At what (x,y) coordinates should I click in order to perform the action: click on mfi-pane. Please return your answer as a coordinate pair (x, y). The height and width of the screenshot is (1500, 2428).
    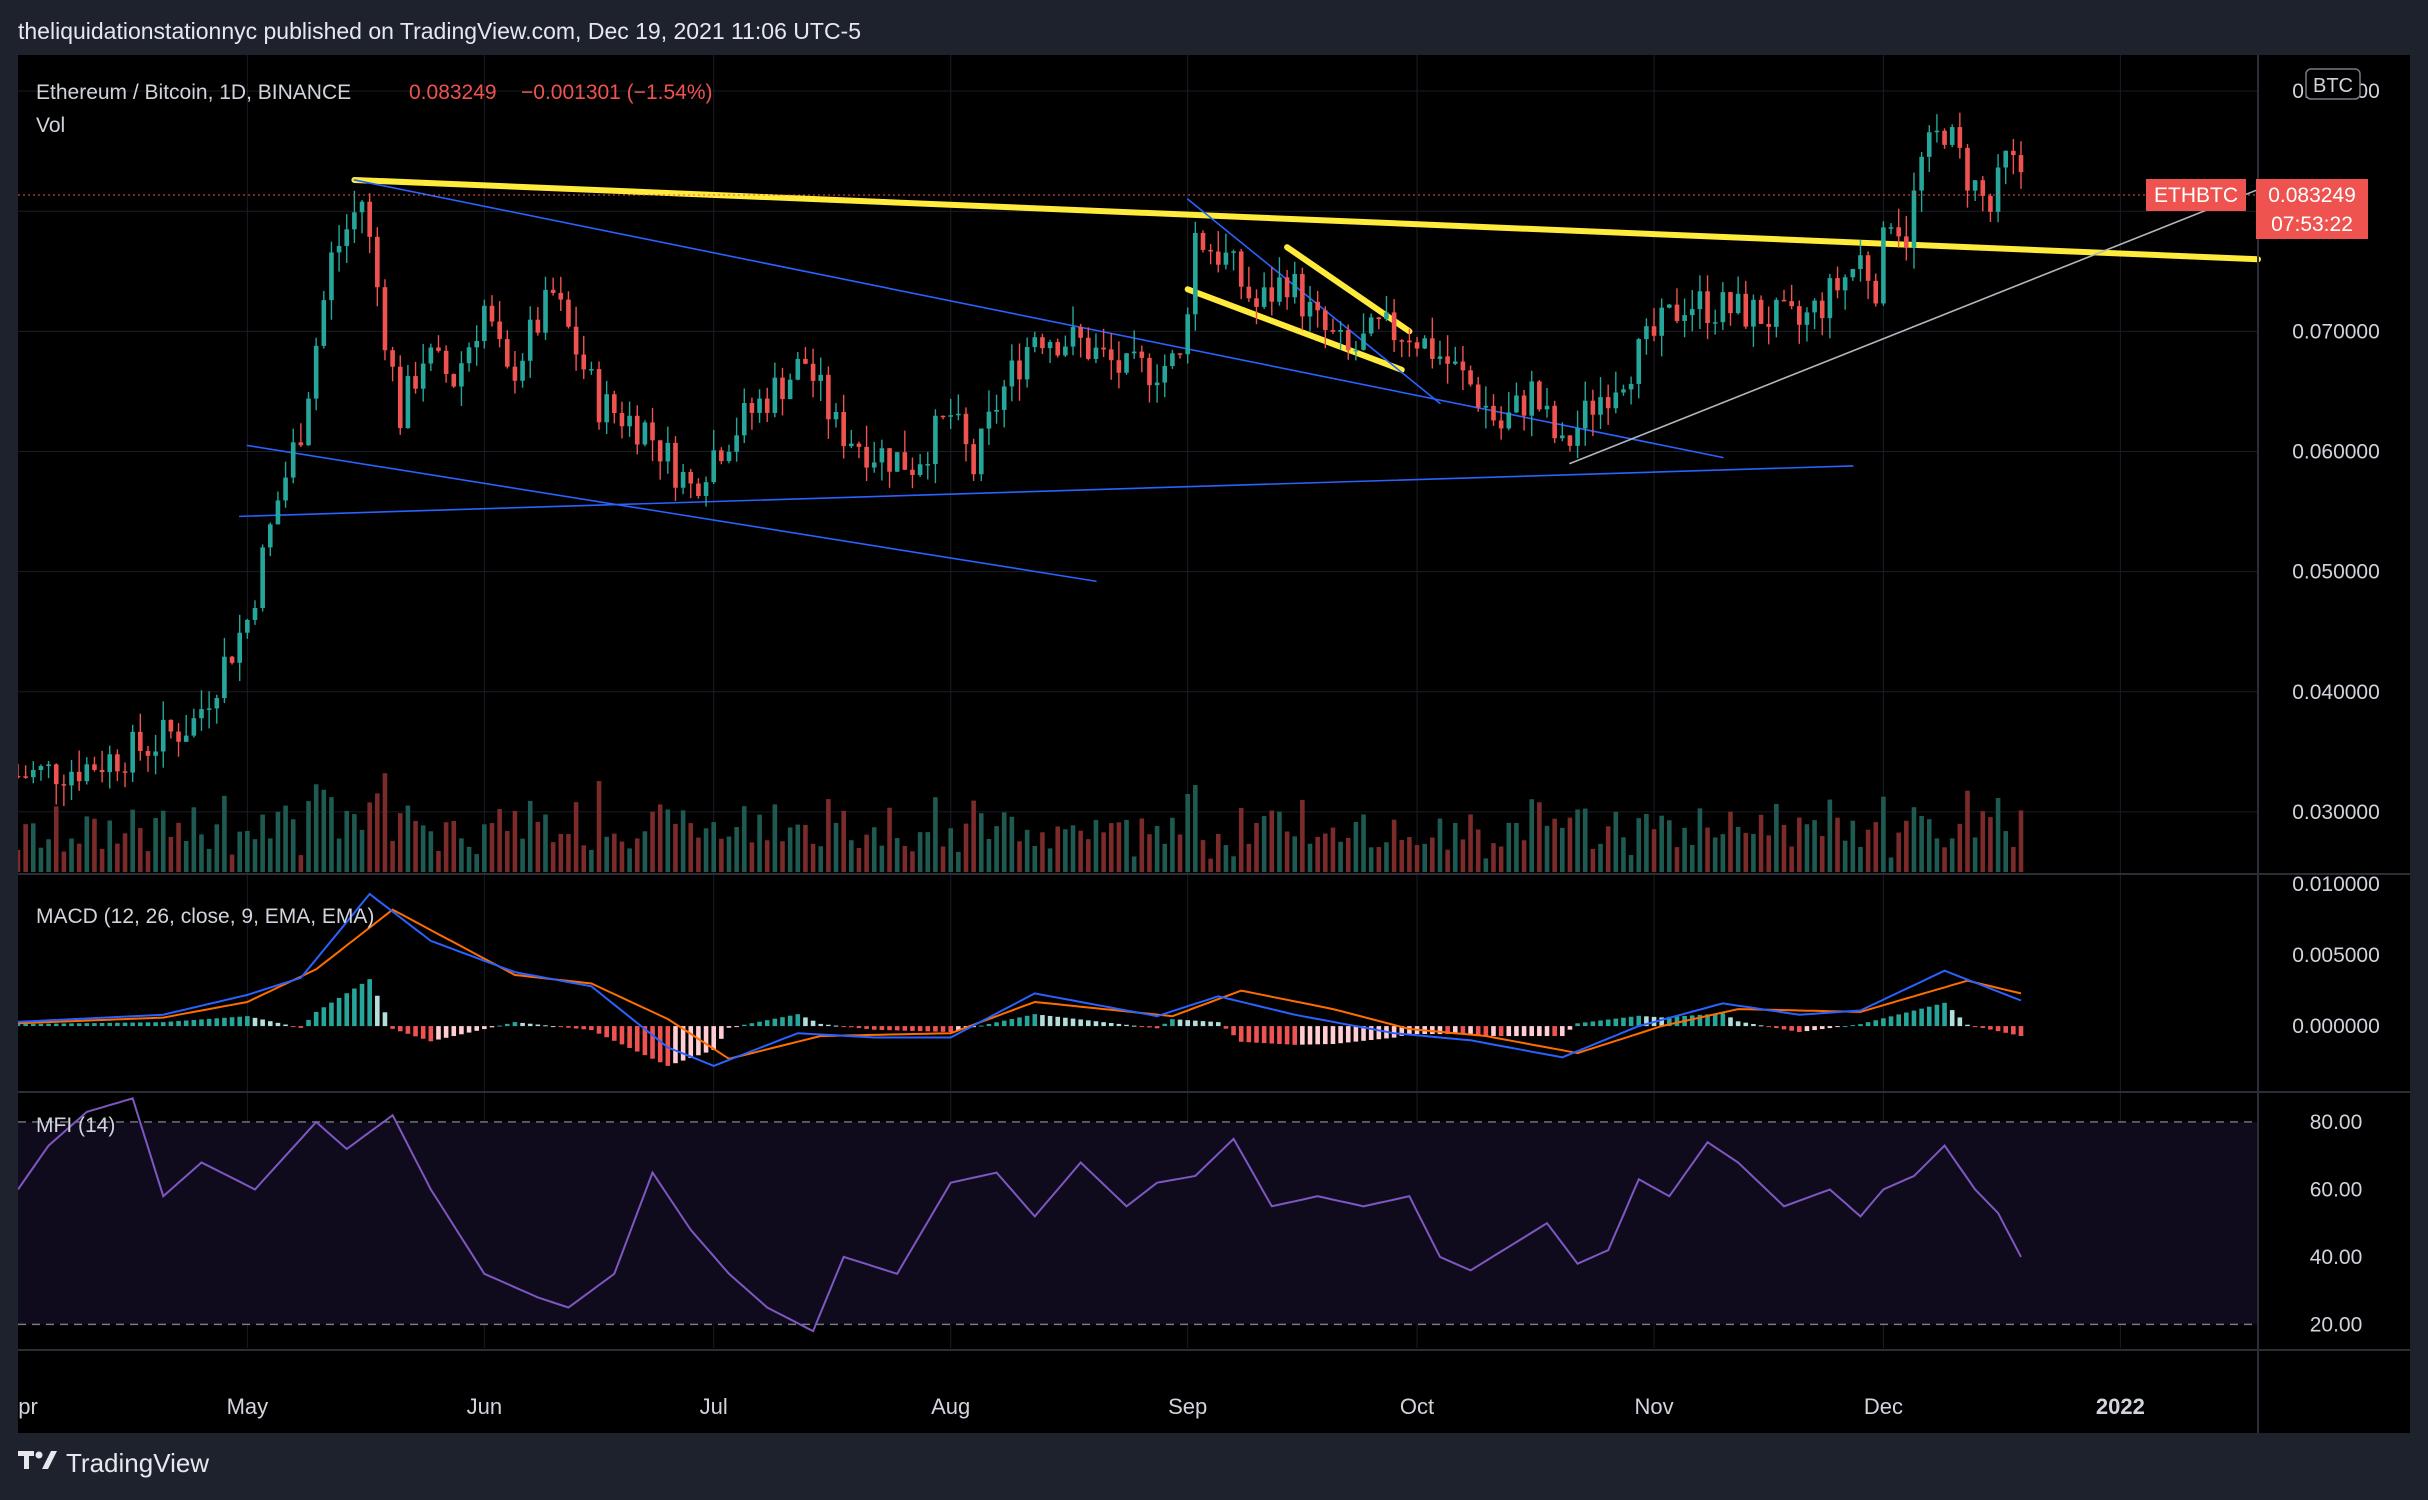
    Looking at the image, I should click on (1138, 1215).